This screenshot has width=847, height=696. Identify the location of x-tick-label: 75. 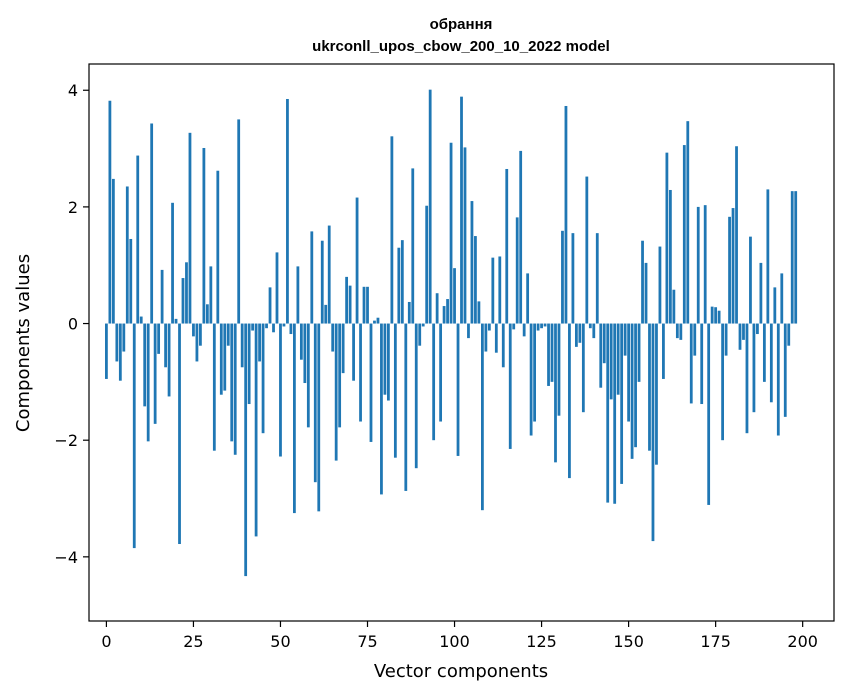
(367, 641).